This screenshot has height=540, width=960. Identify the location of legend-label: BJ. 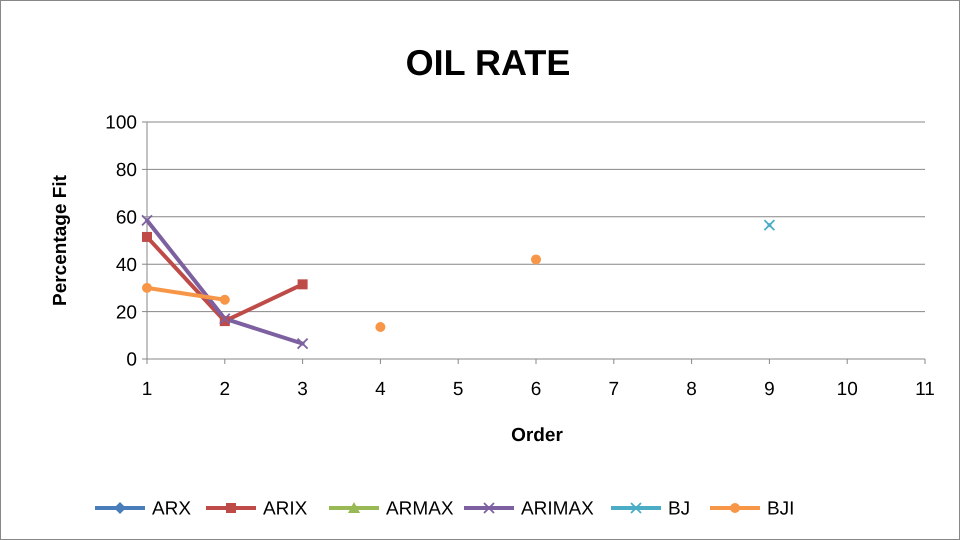
(679, 509).